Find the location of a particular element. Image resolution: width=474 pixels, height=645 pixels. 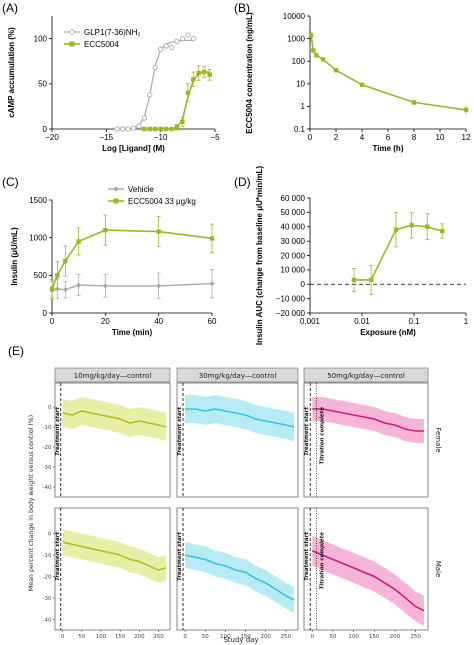

x-axis-label: Study day is located at coordinates (240, 640).